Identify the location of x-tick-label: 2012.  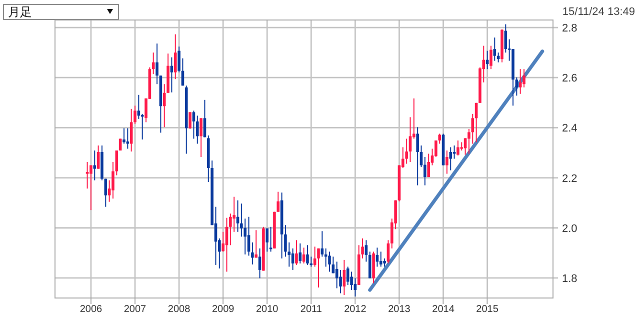
(355, 309).